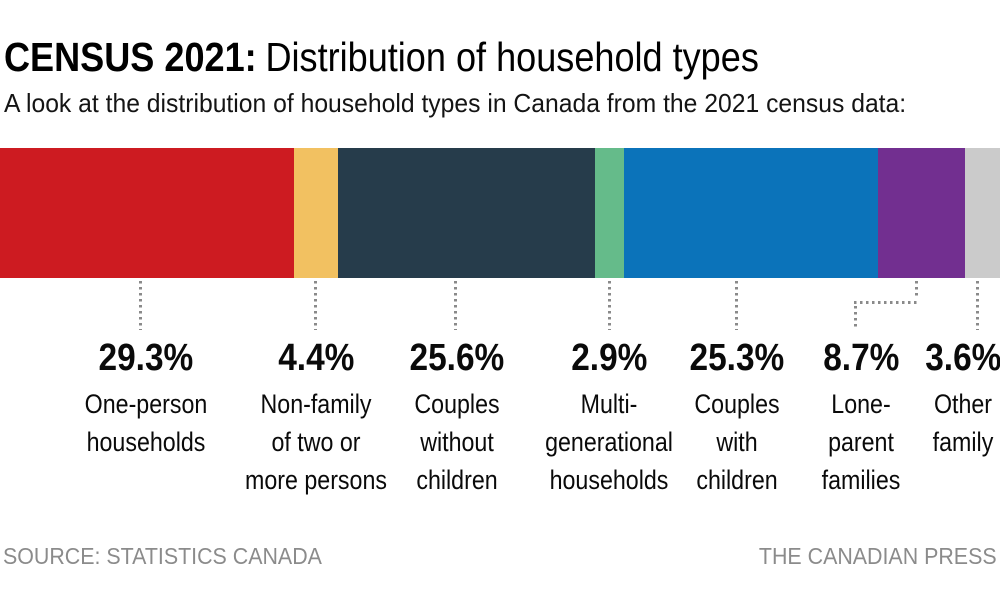  Describe the element at coordinates (146, 404) in the screenshot. I see `category-label-line: One-person` at that location.